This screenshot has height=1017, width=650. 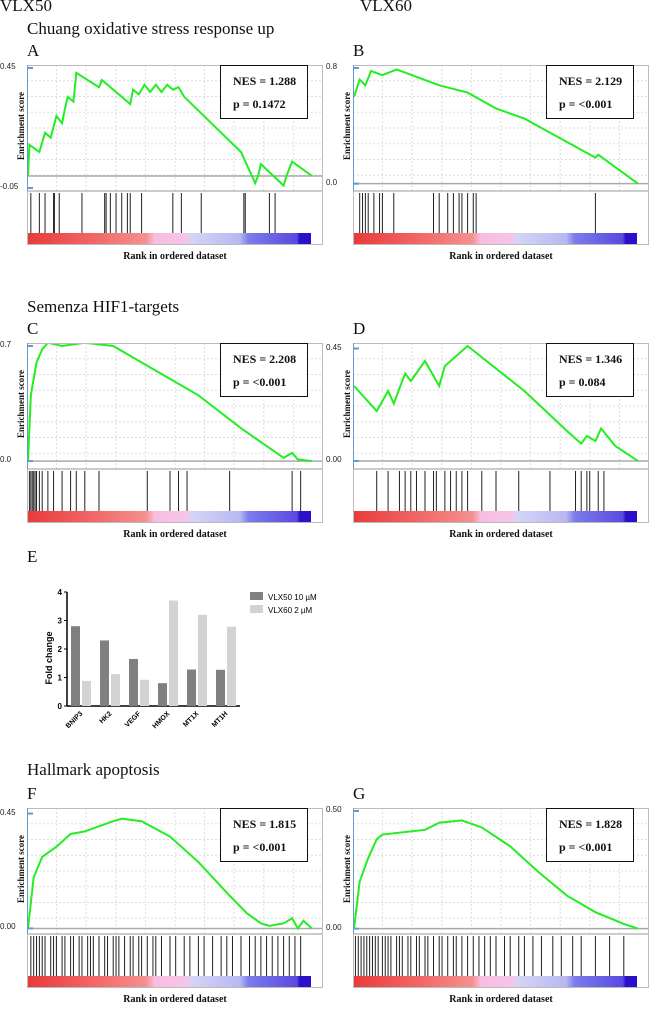 What do you see at coordinates (582, 382) in the screenshot?
I see `p-value: p = 0.084` at bounding box center [582, 382].